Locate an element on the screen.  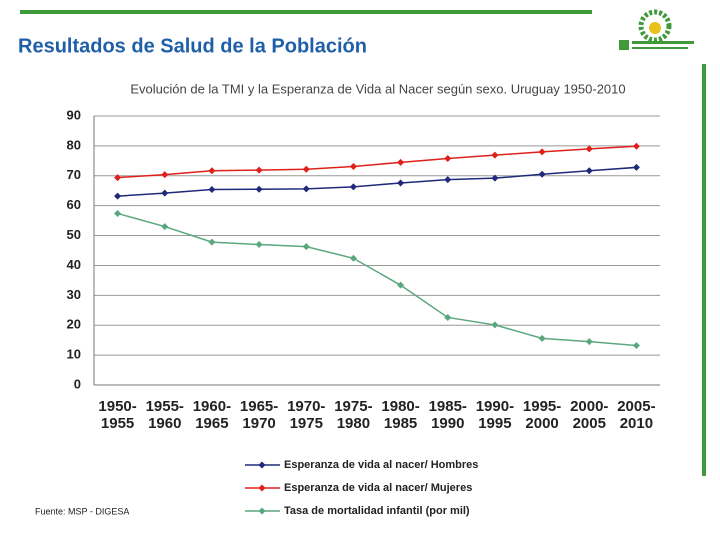
legend-label: Esperanza de vida al nacer/ Mujeres is located at coordinates (378, 488).